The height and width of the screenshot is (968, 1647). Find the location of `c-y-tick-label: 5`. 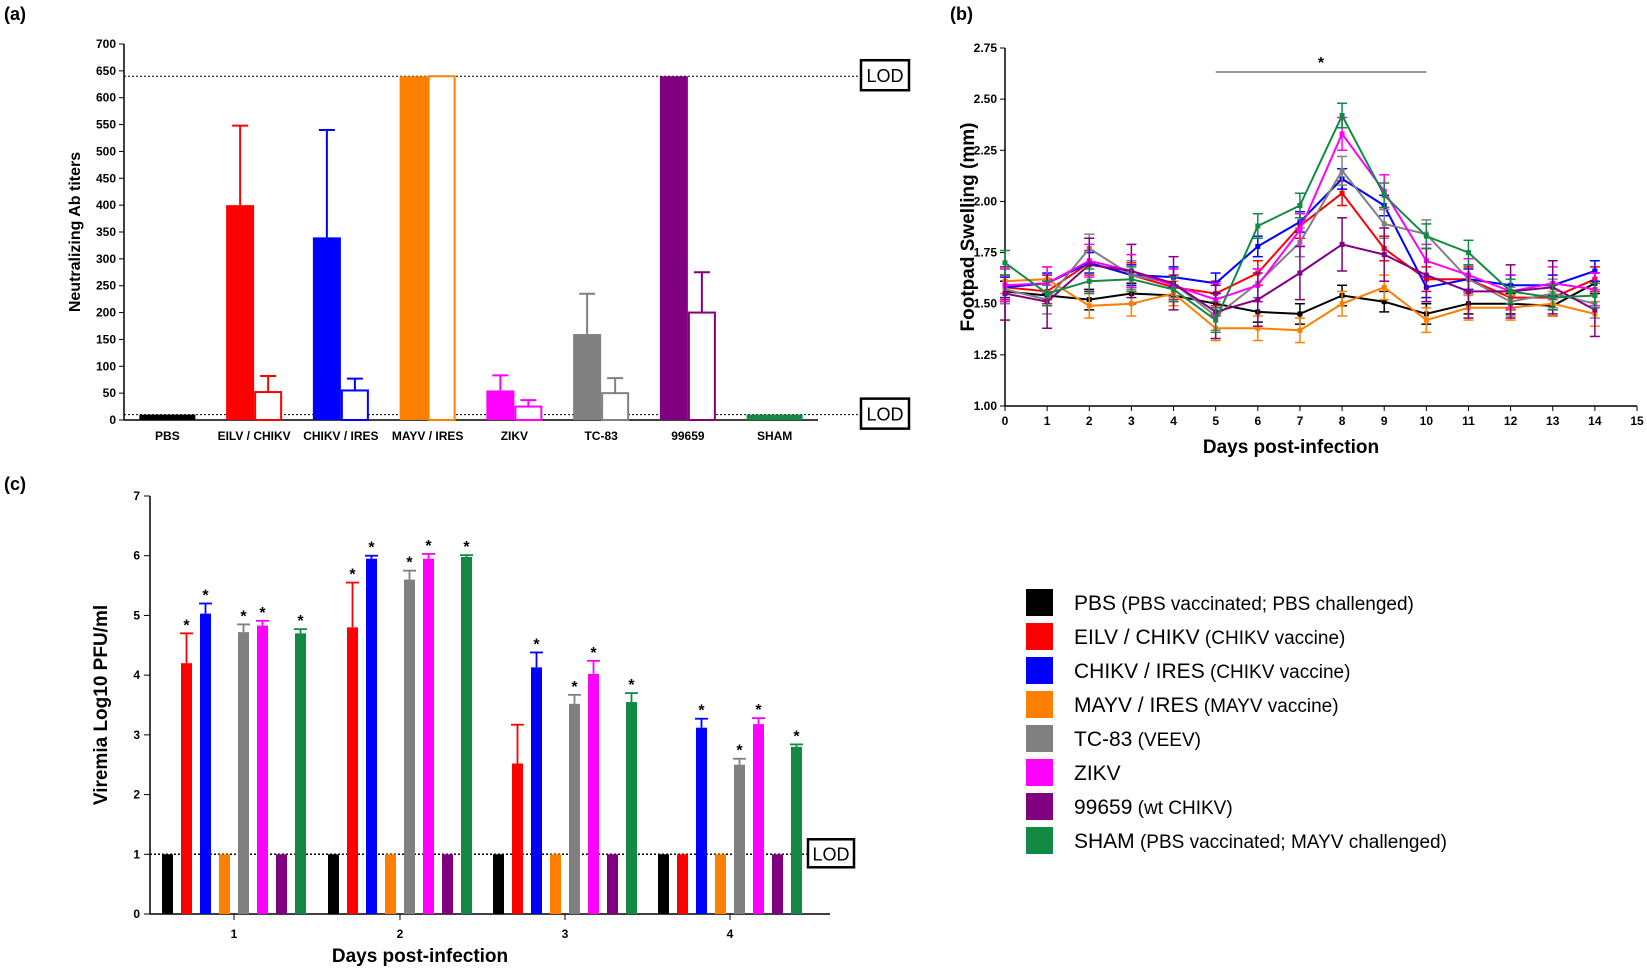

c-y-tick-label: 5 is located at coordinates (136, 615).